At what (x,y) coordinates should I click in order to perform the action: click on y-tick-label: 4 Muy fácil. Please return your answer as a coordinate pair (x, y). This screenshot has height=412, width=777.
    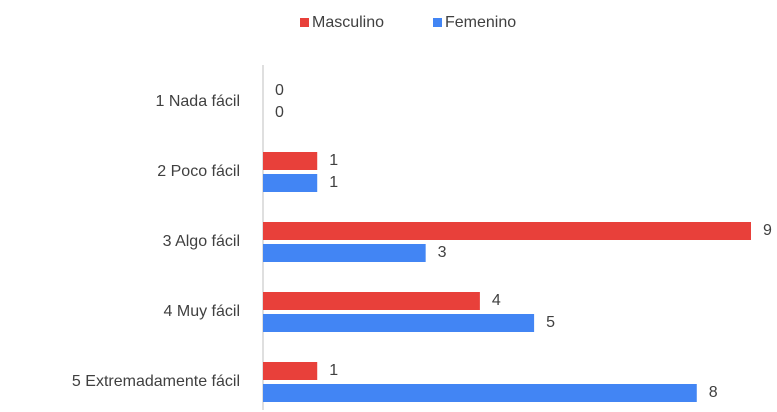
    Looking at the image, I should click on (202, 311).